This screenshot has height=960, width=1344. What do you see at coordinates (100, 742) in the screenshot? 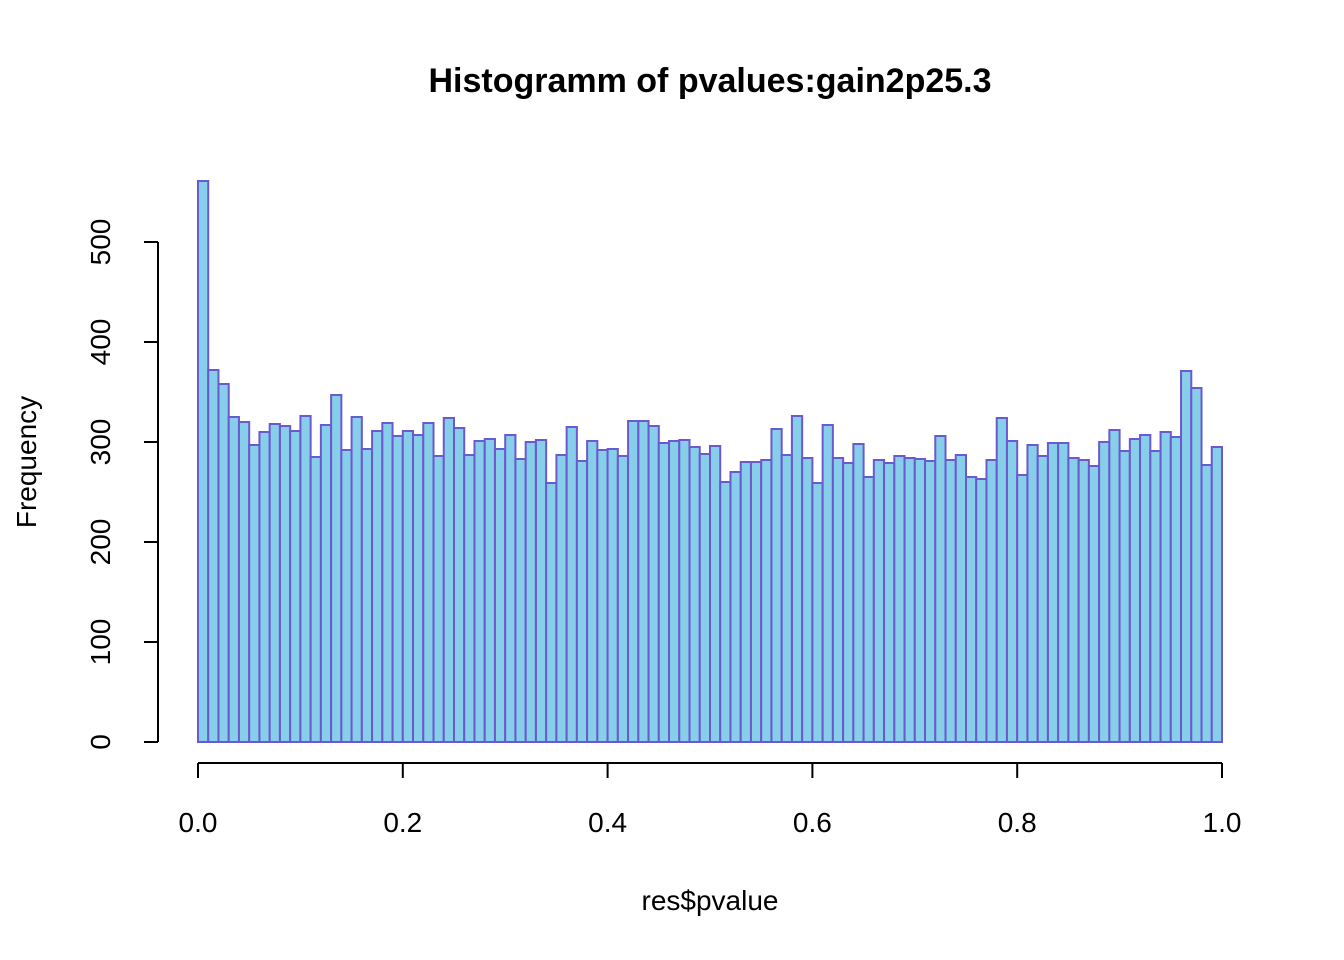
I see `y-tick-label: 0` at bounding box center [100, 742].